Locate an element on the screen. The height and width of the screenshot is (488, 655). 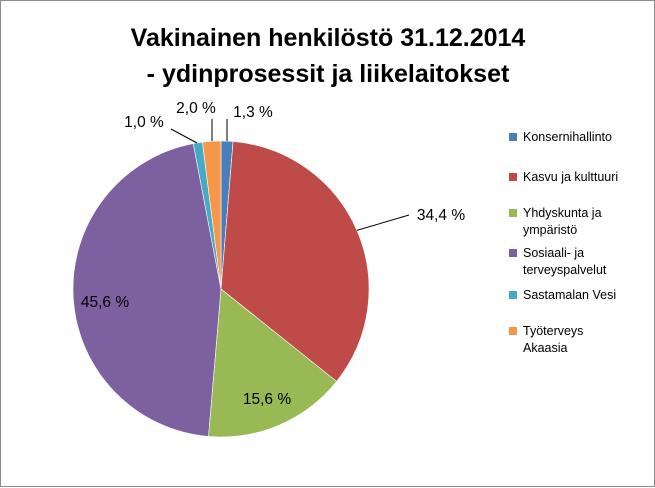
legend-label-työterveys-akaasia: Työterveys is located at coordinates (553, 331).